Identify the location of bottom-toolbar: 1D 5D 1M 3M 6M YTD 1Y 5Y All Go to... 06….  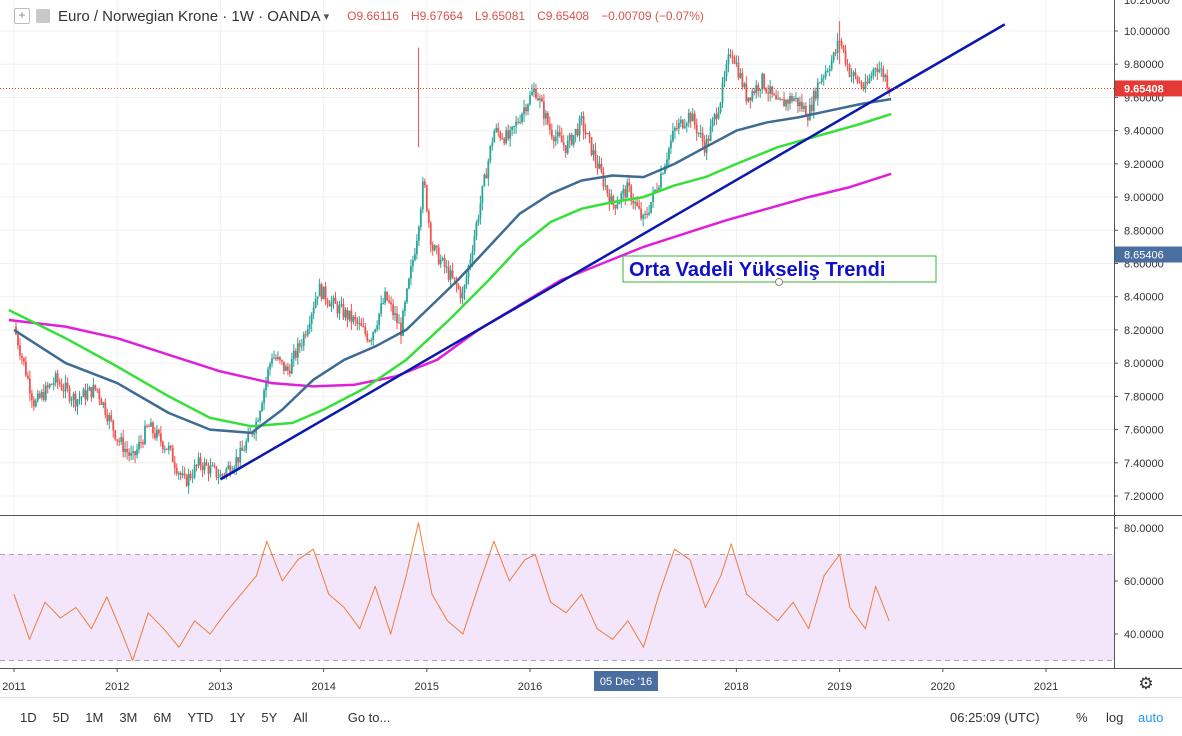
(591, 716).